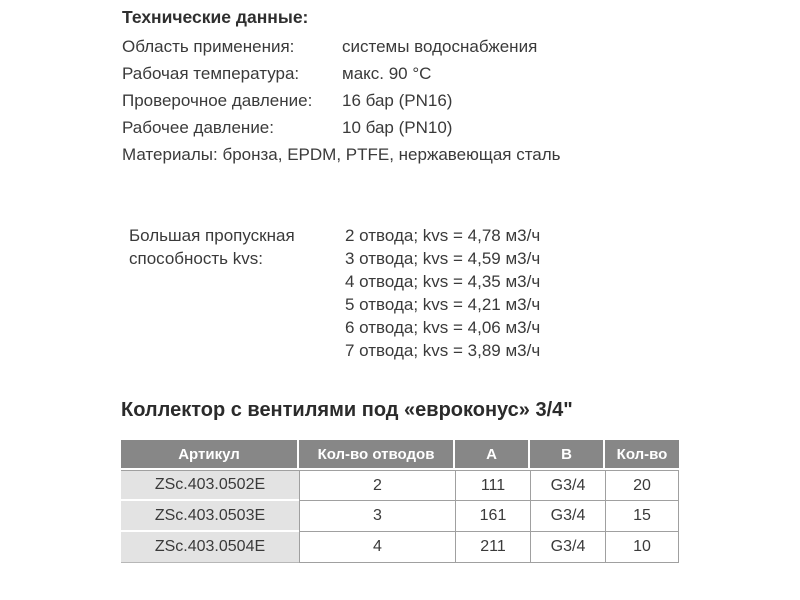 The width and height of the screenshot is (800, 600). Describe the element at coordinates (492, 547) in the screenshot. I see `table-cell: 211` at that location.